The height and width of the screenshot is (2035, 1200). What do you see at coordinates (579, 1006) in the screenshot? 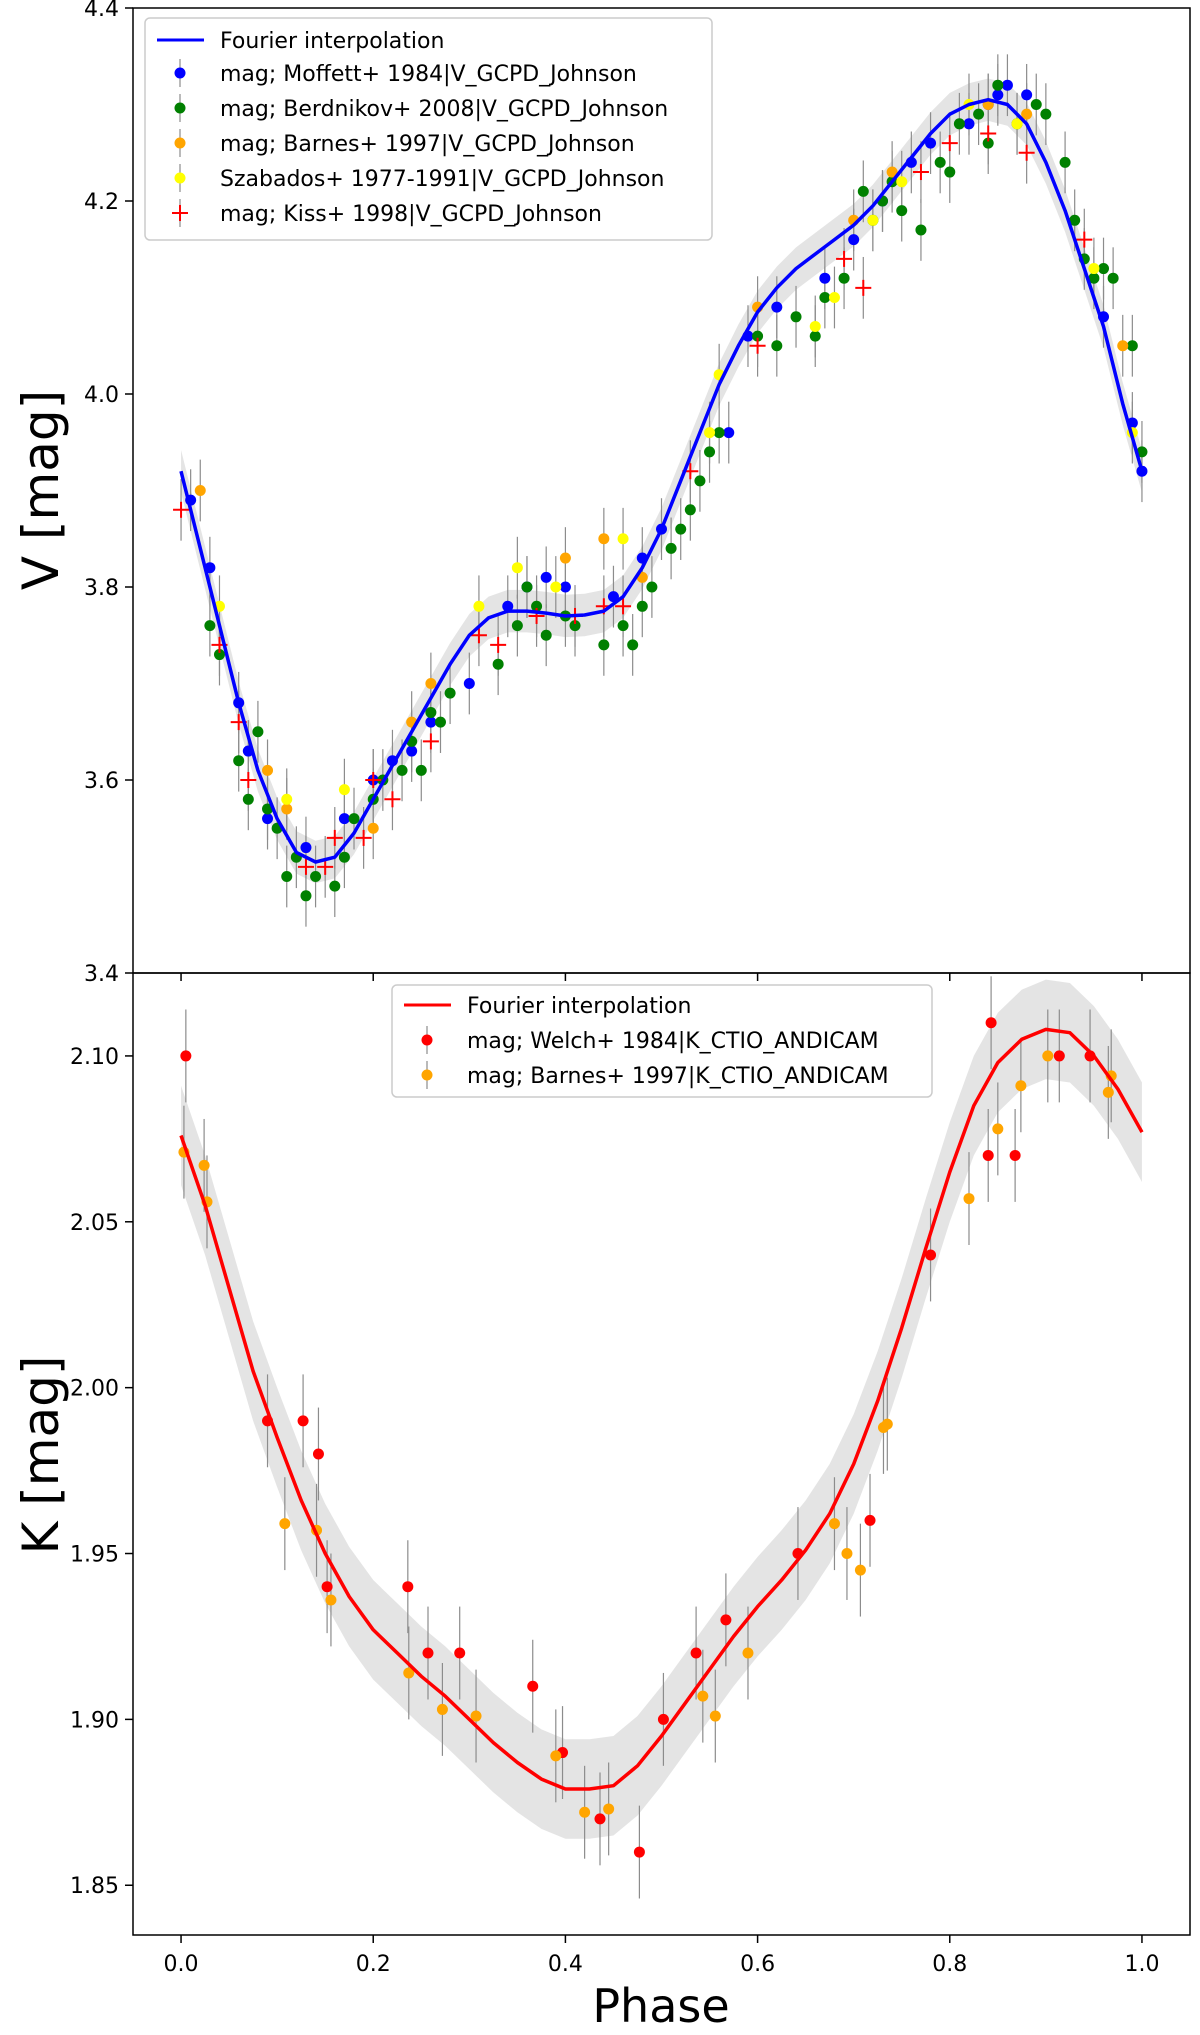
I see `k-legend-fit-label: Fourier interpolation` at bounding box center [579, 1006].